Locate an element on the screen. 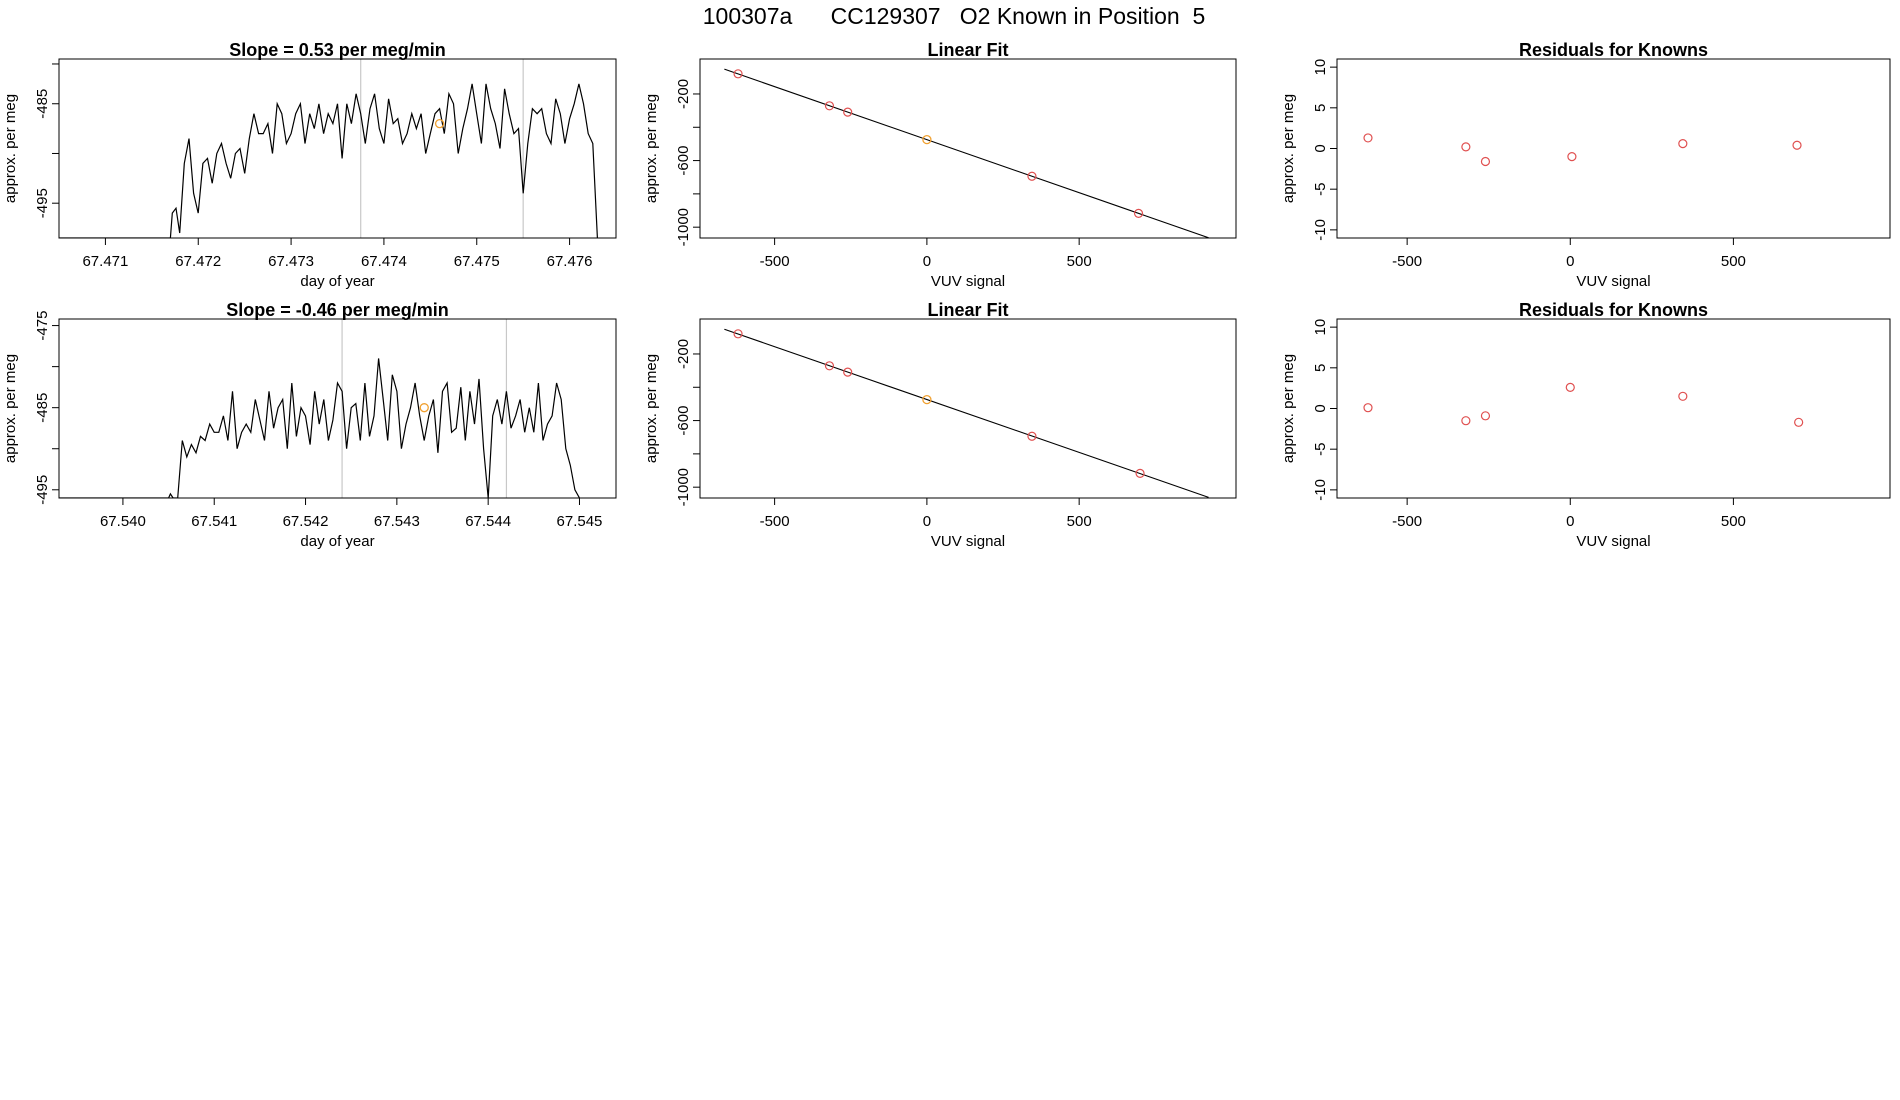 The height and width of the screenshot is (1100, 1900). y-tick-label: -5 is located at coordinates (1320, 189).